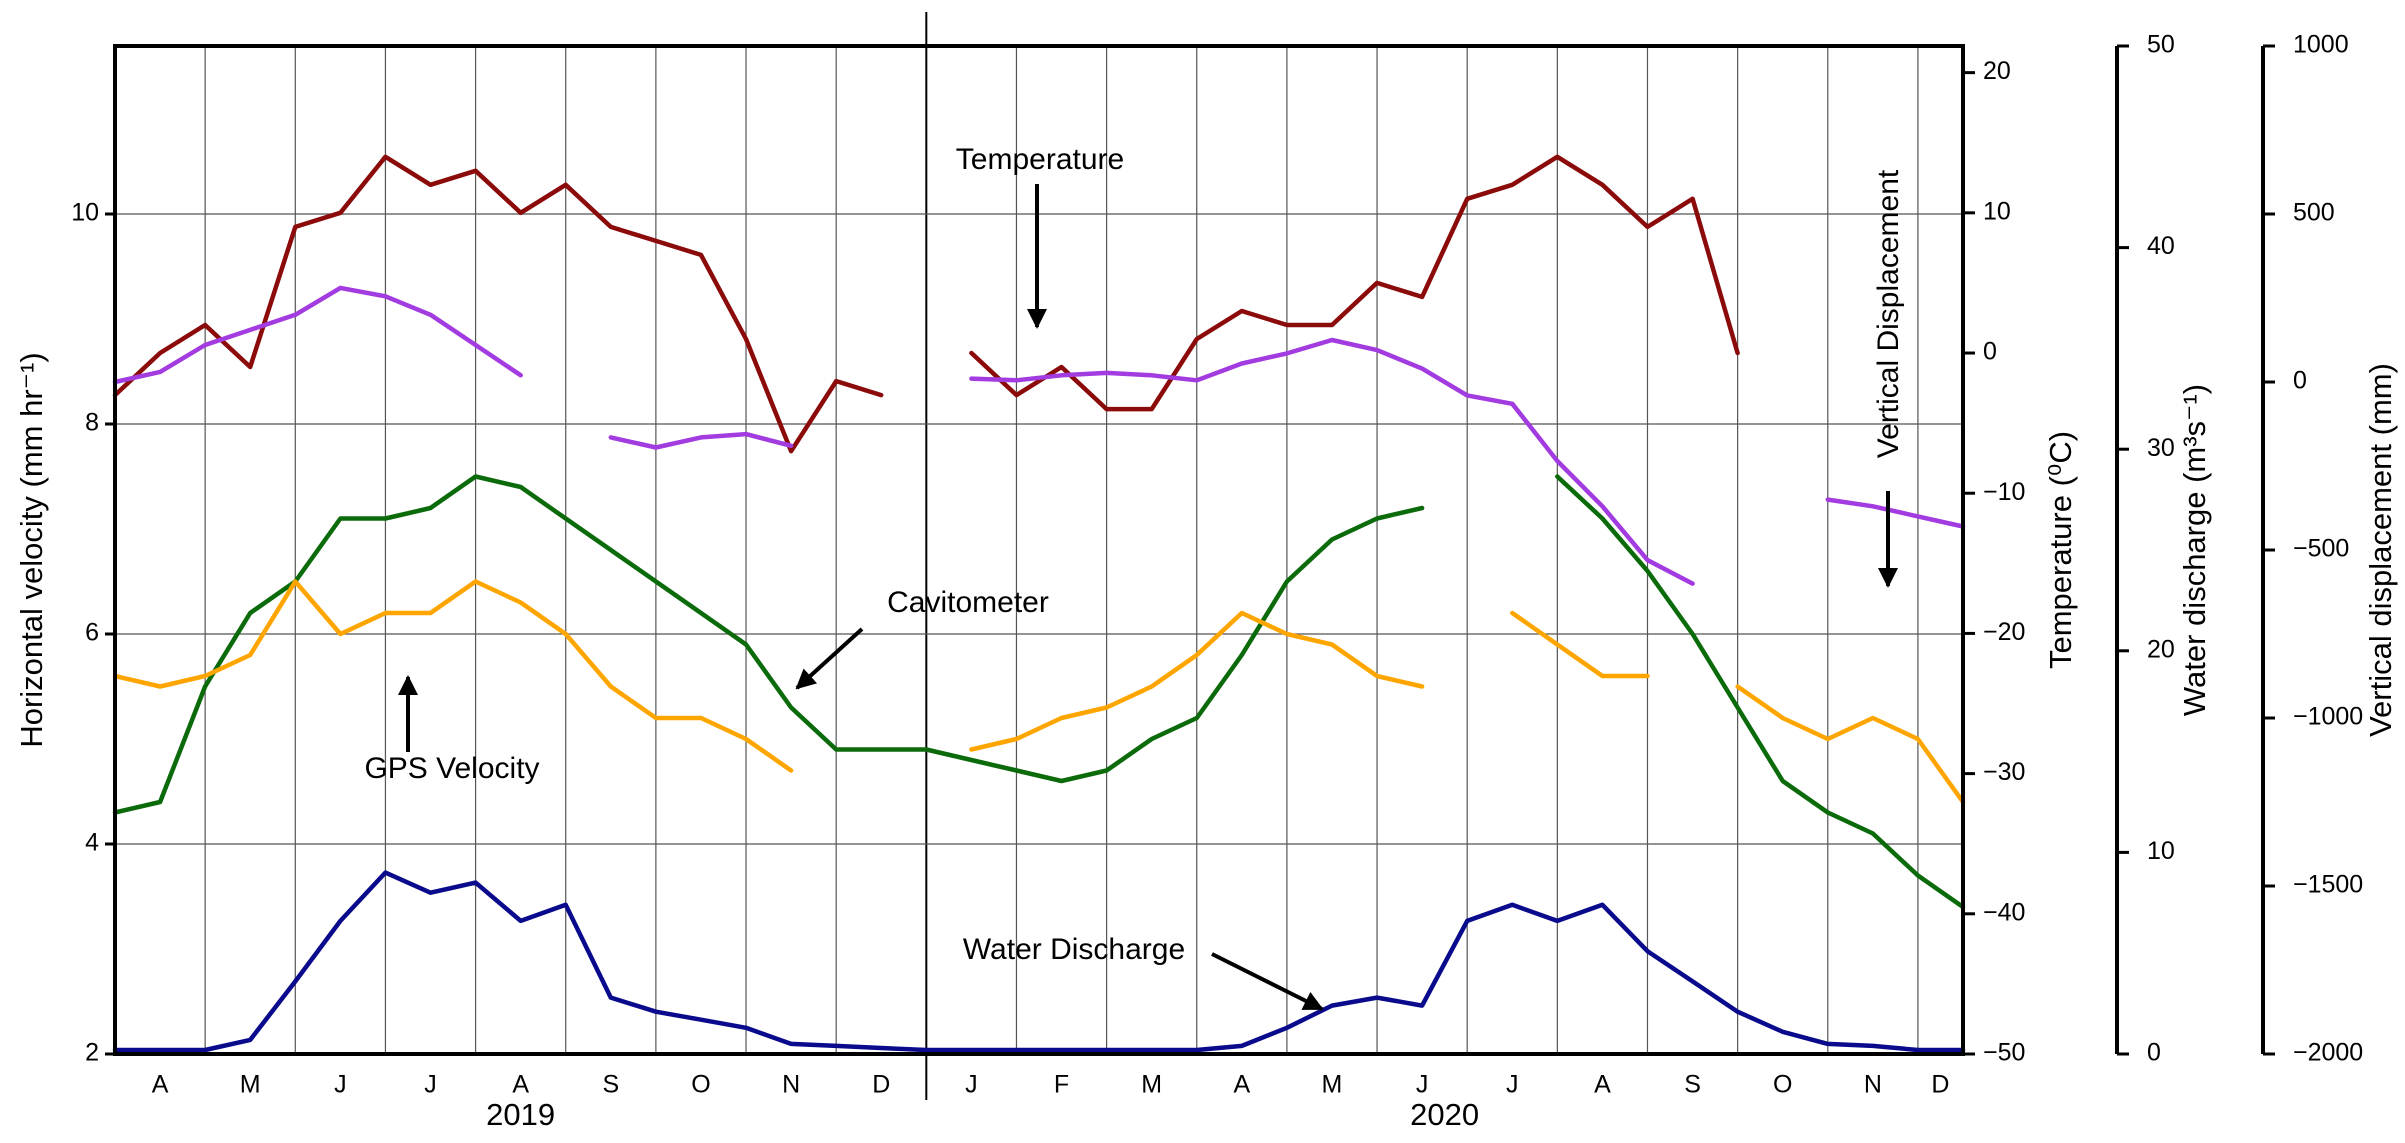 This screenshot has width=2405, height=1143. Describe the element at coordinates (2328, 1053) in the screenshot. I see `y4-tick-label: −2000` at that location.